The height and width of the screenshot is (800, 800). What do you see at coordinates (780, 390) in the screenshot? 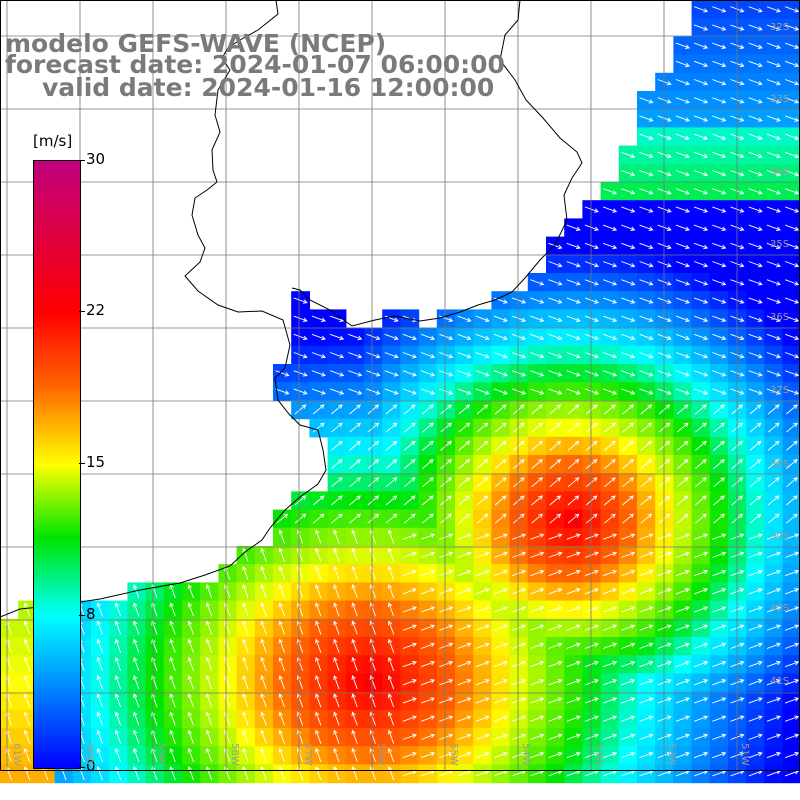
I see `lat-label-37s: 37S` at bounding box center [780, 390].